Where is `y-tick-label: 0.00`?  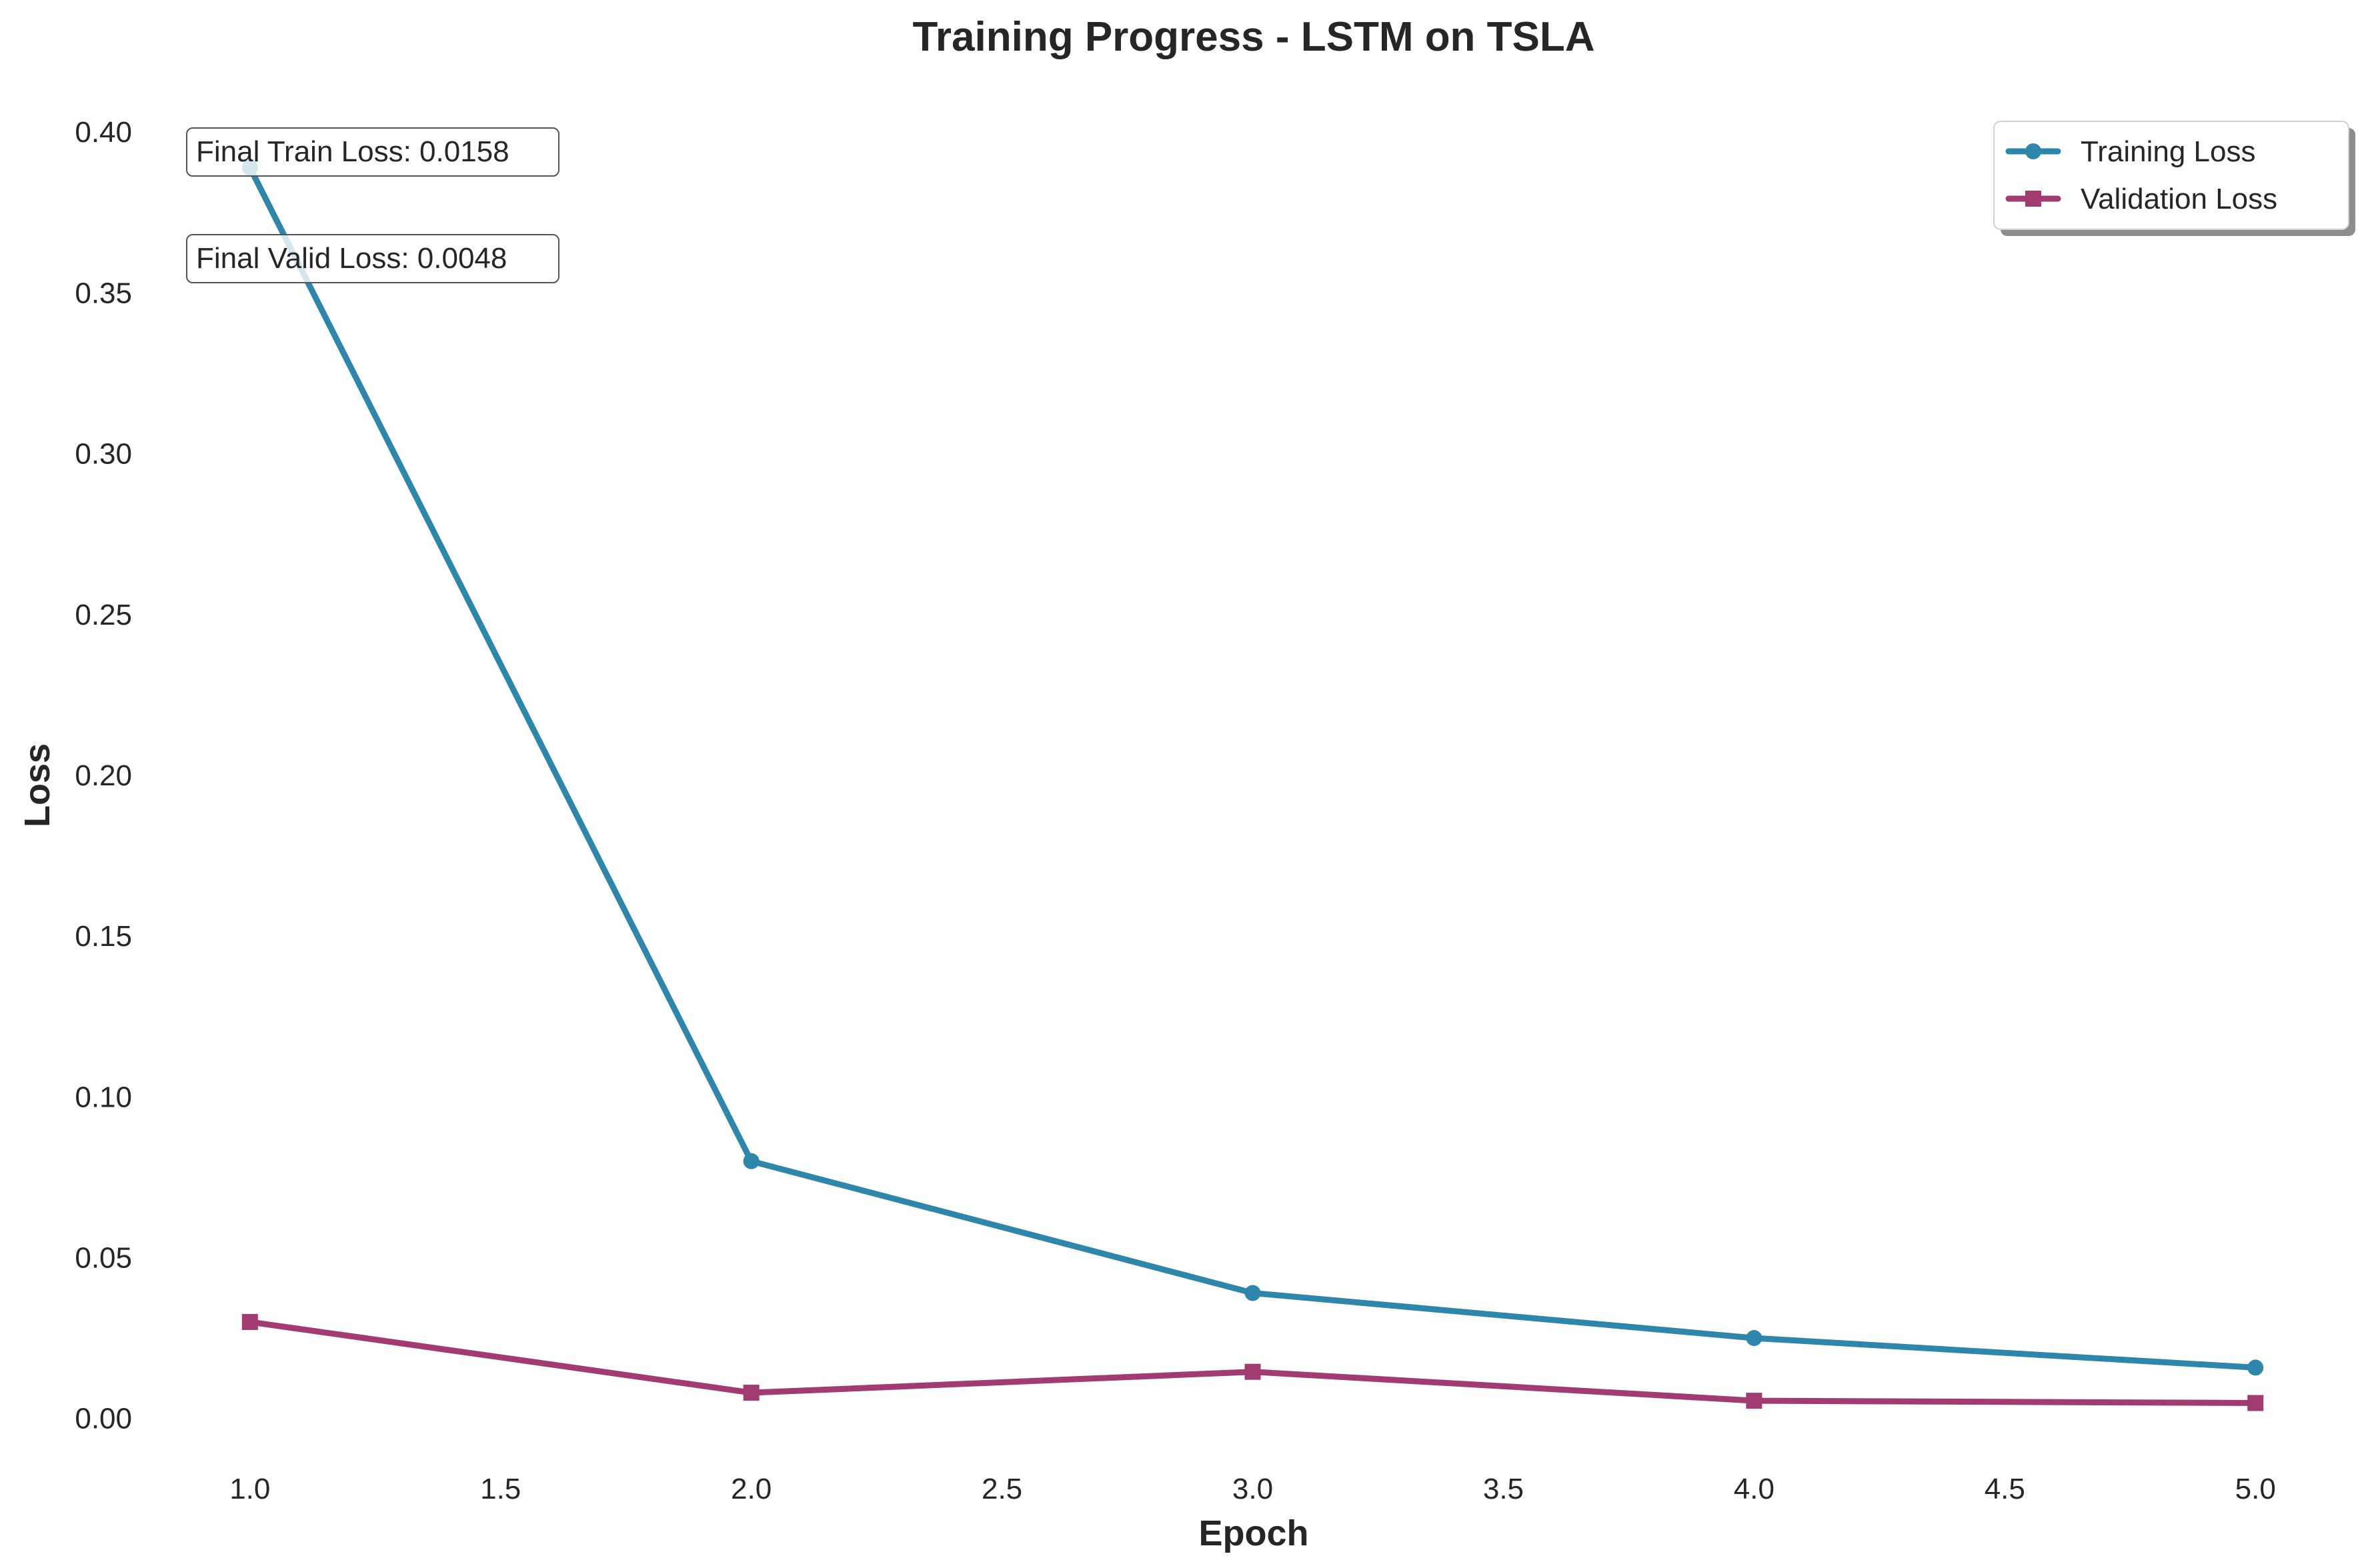 y-tick-label: 0.00 is located at coordinates (103, 1419).